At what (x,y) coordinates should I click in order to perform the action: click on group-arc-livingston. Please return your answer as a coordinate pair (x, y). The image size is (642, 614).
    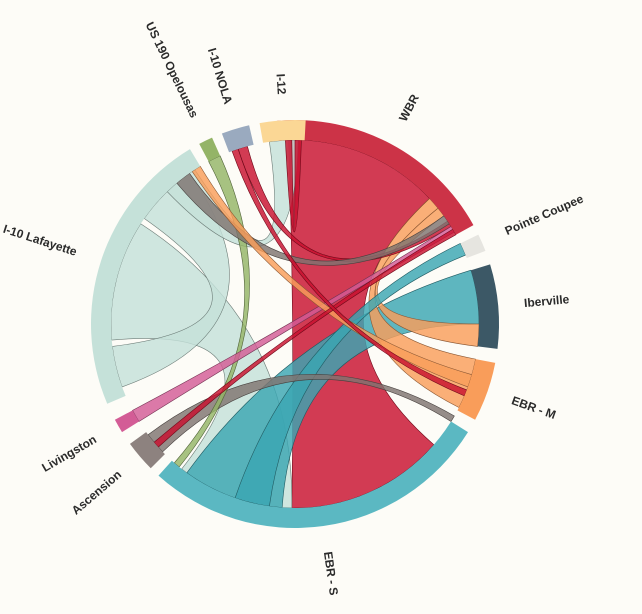
    Looking at the image, I should click on (126, 421).